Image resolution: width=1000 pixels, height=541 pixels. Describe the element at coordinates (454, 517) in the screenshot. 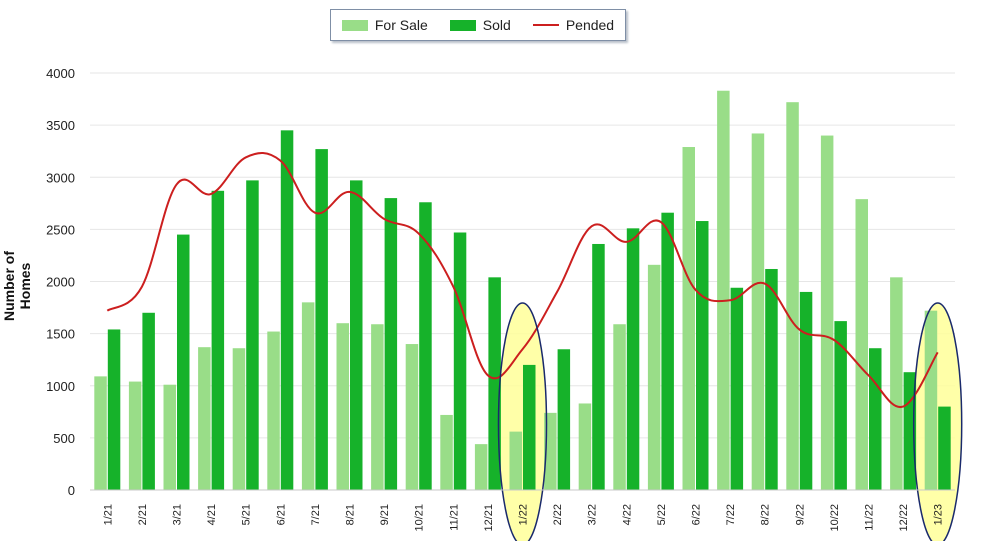

I see `x-tick-label: 11/21` at that location.